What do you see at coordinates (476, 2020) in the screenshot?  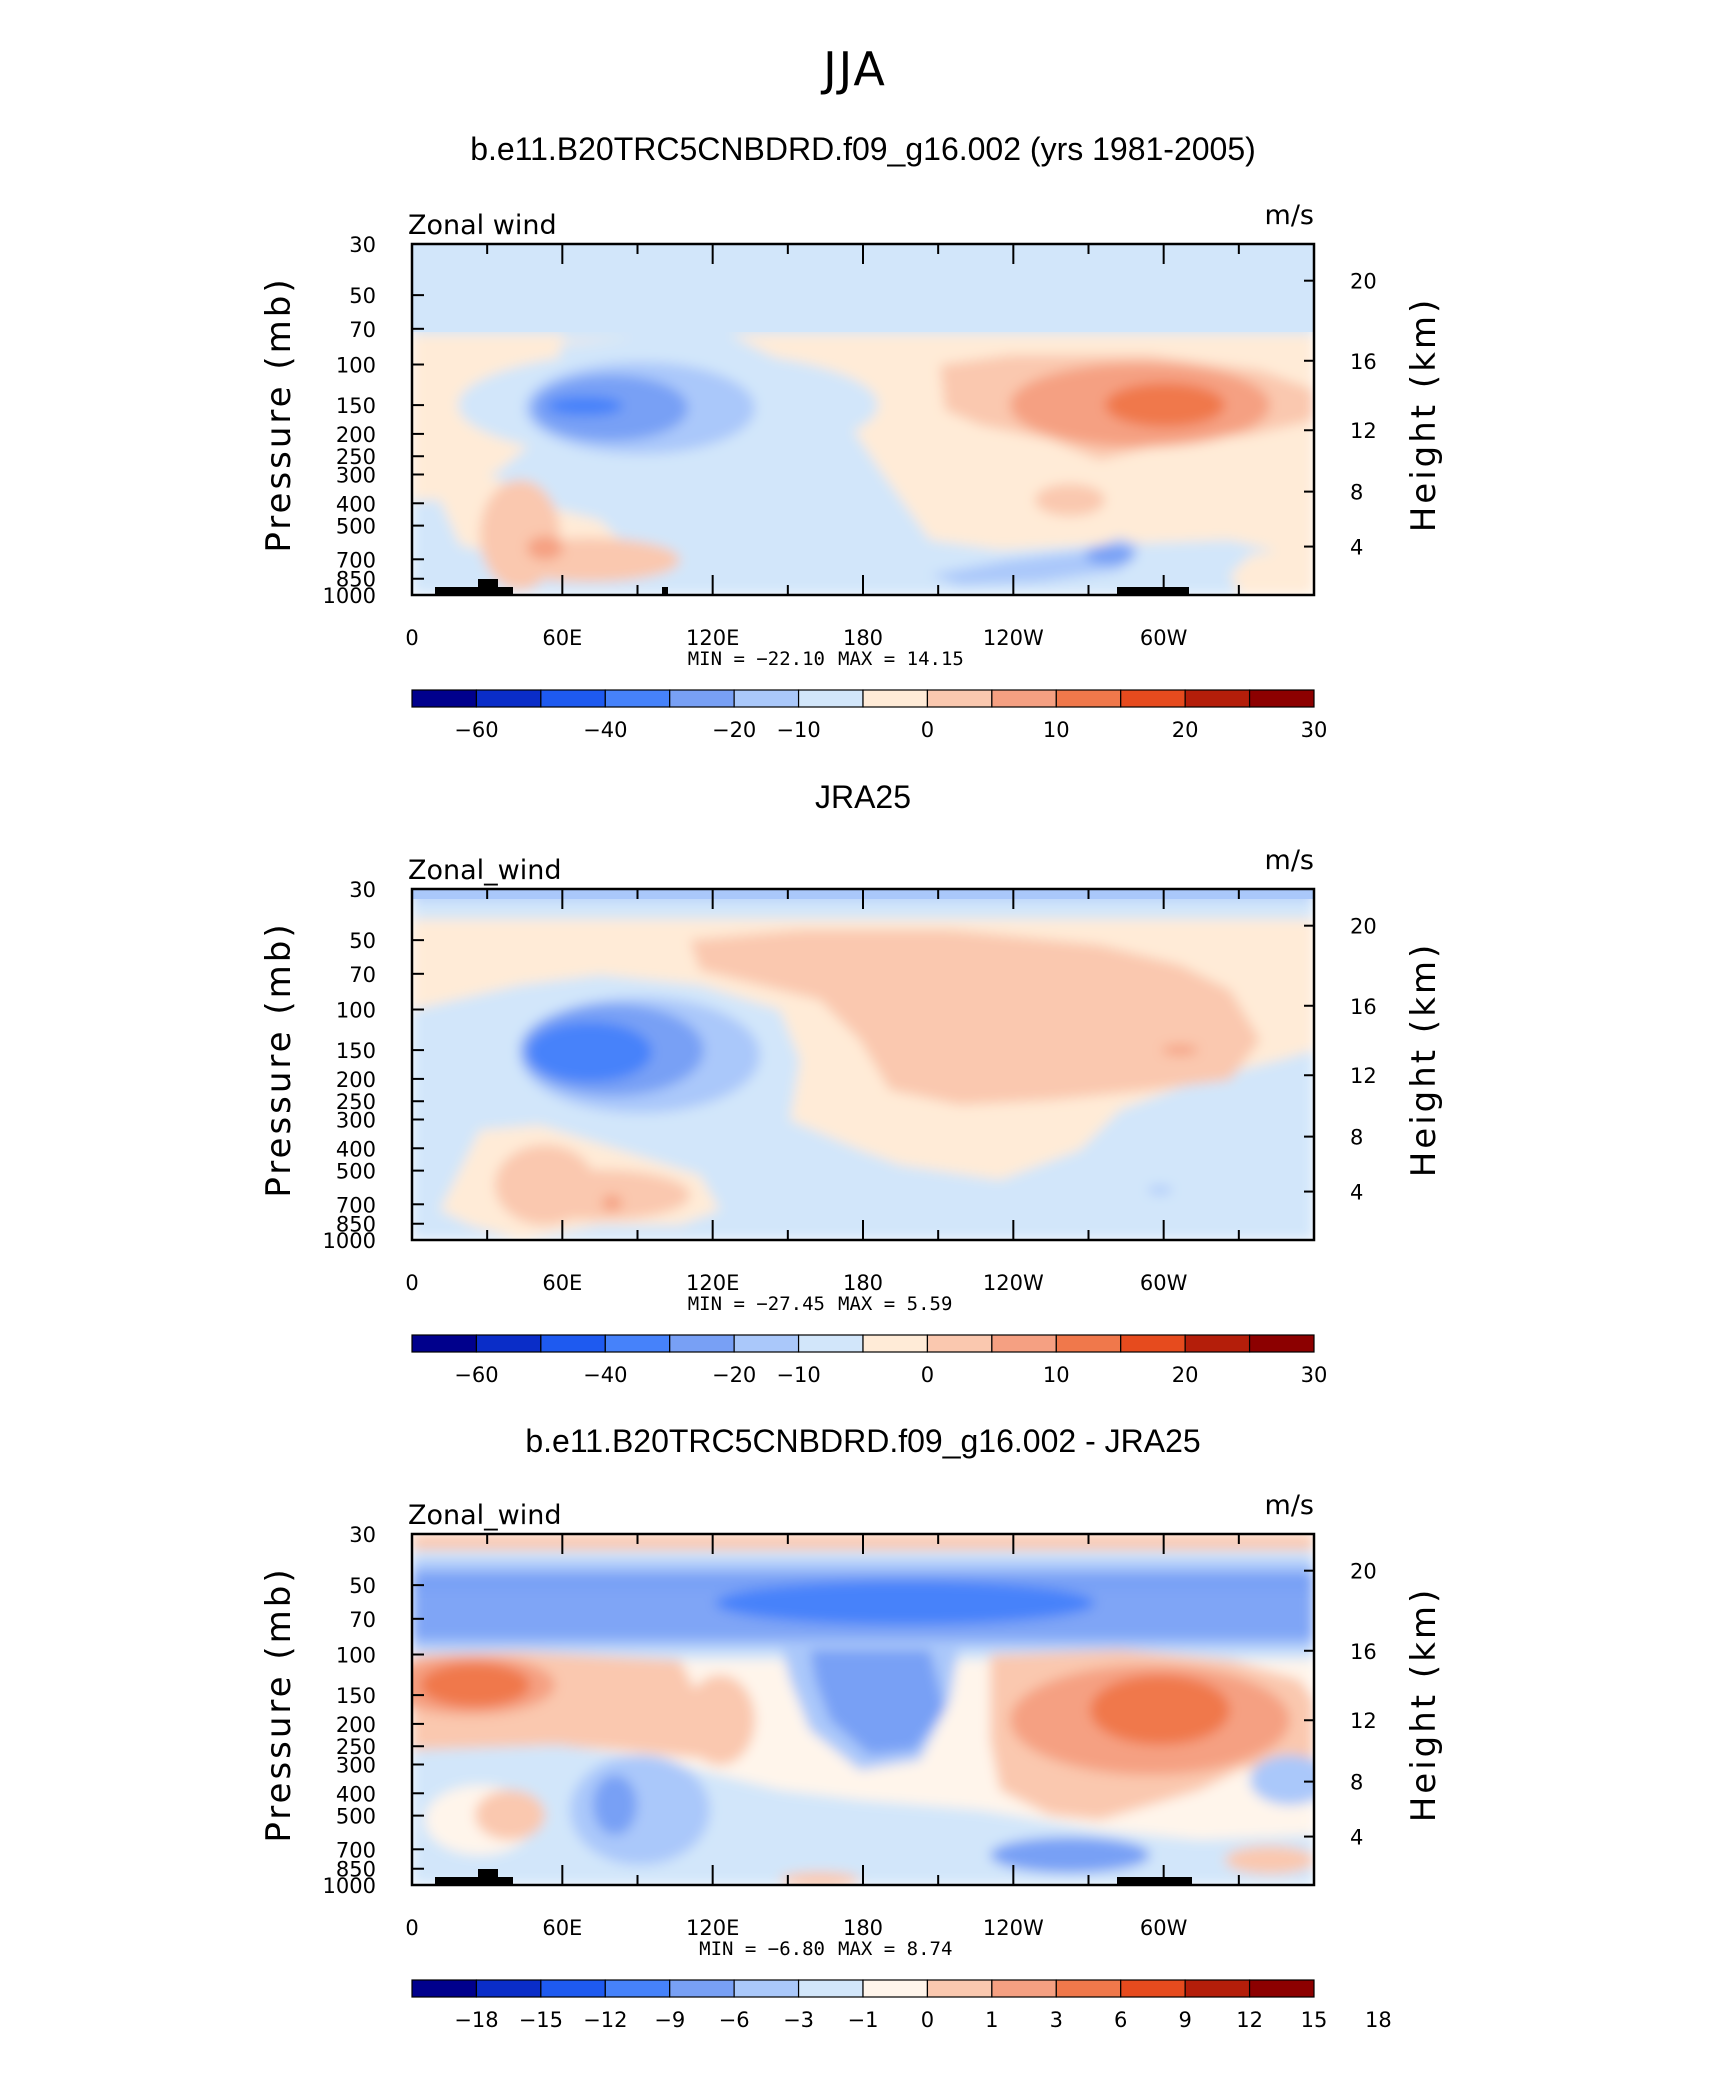 I see `colorbar-label: −18` at bounding box center [476, 2020].